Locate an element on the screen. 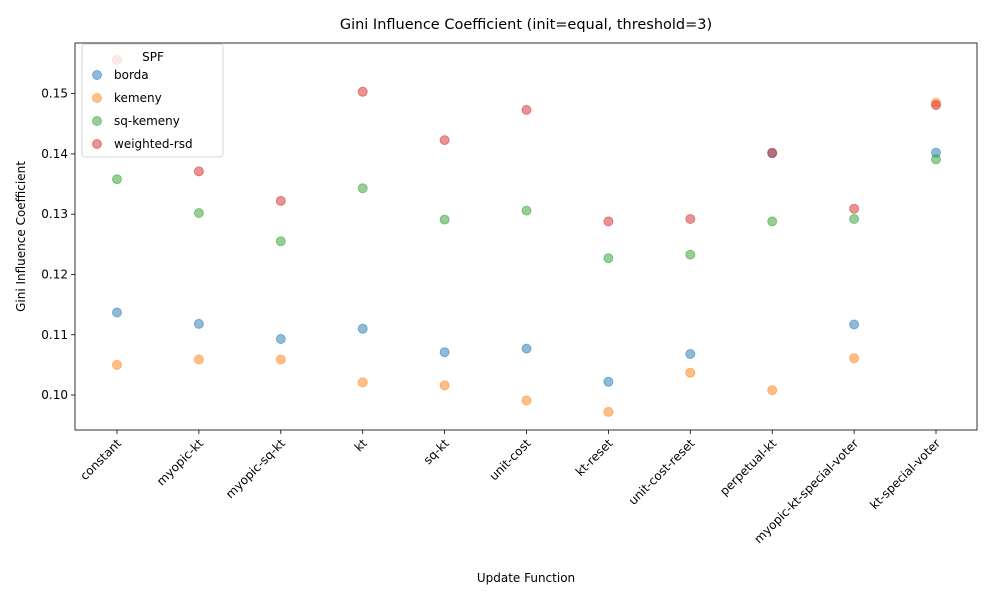  y-tick-label: 0.12 is located at coordinates (54, 274).